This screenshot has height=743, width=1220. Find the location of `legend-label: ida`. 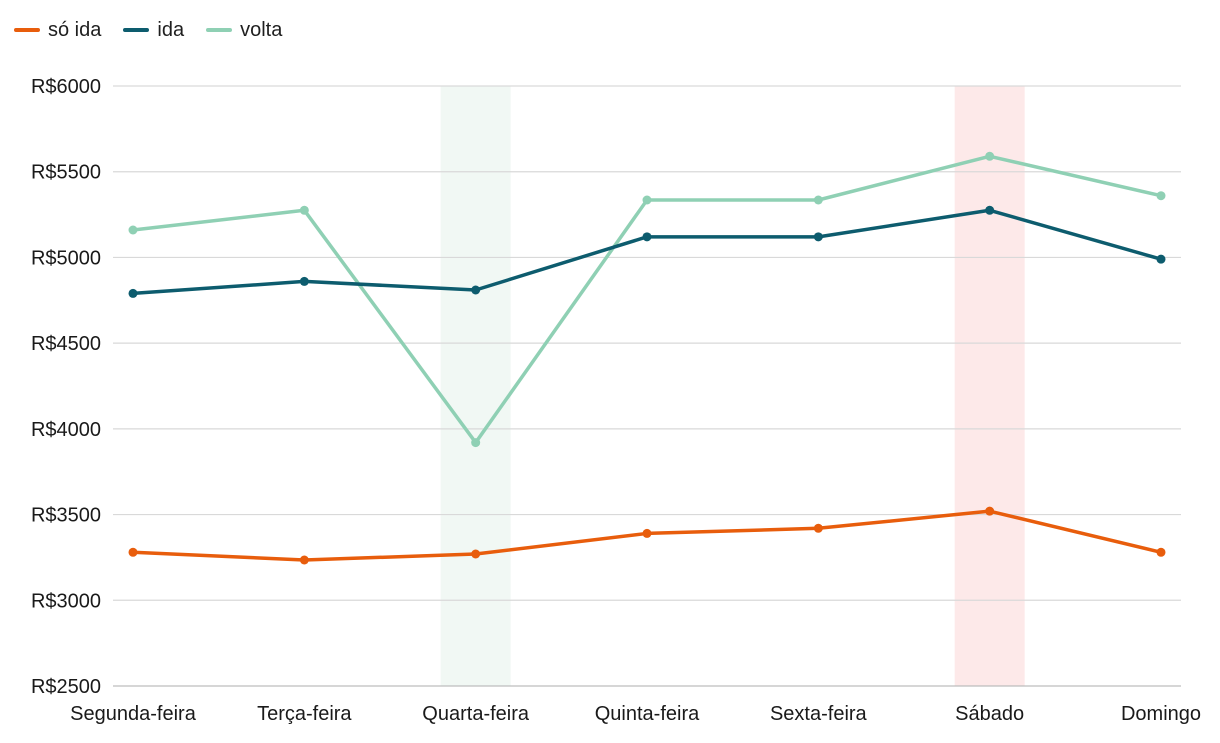

legend-label: ida is located at coordinates (171, 29).